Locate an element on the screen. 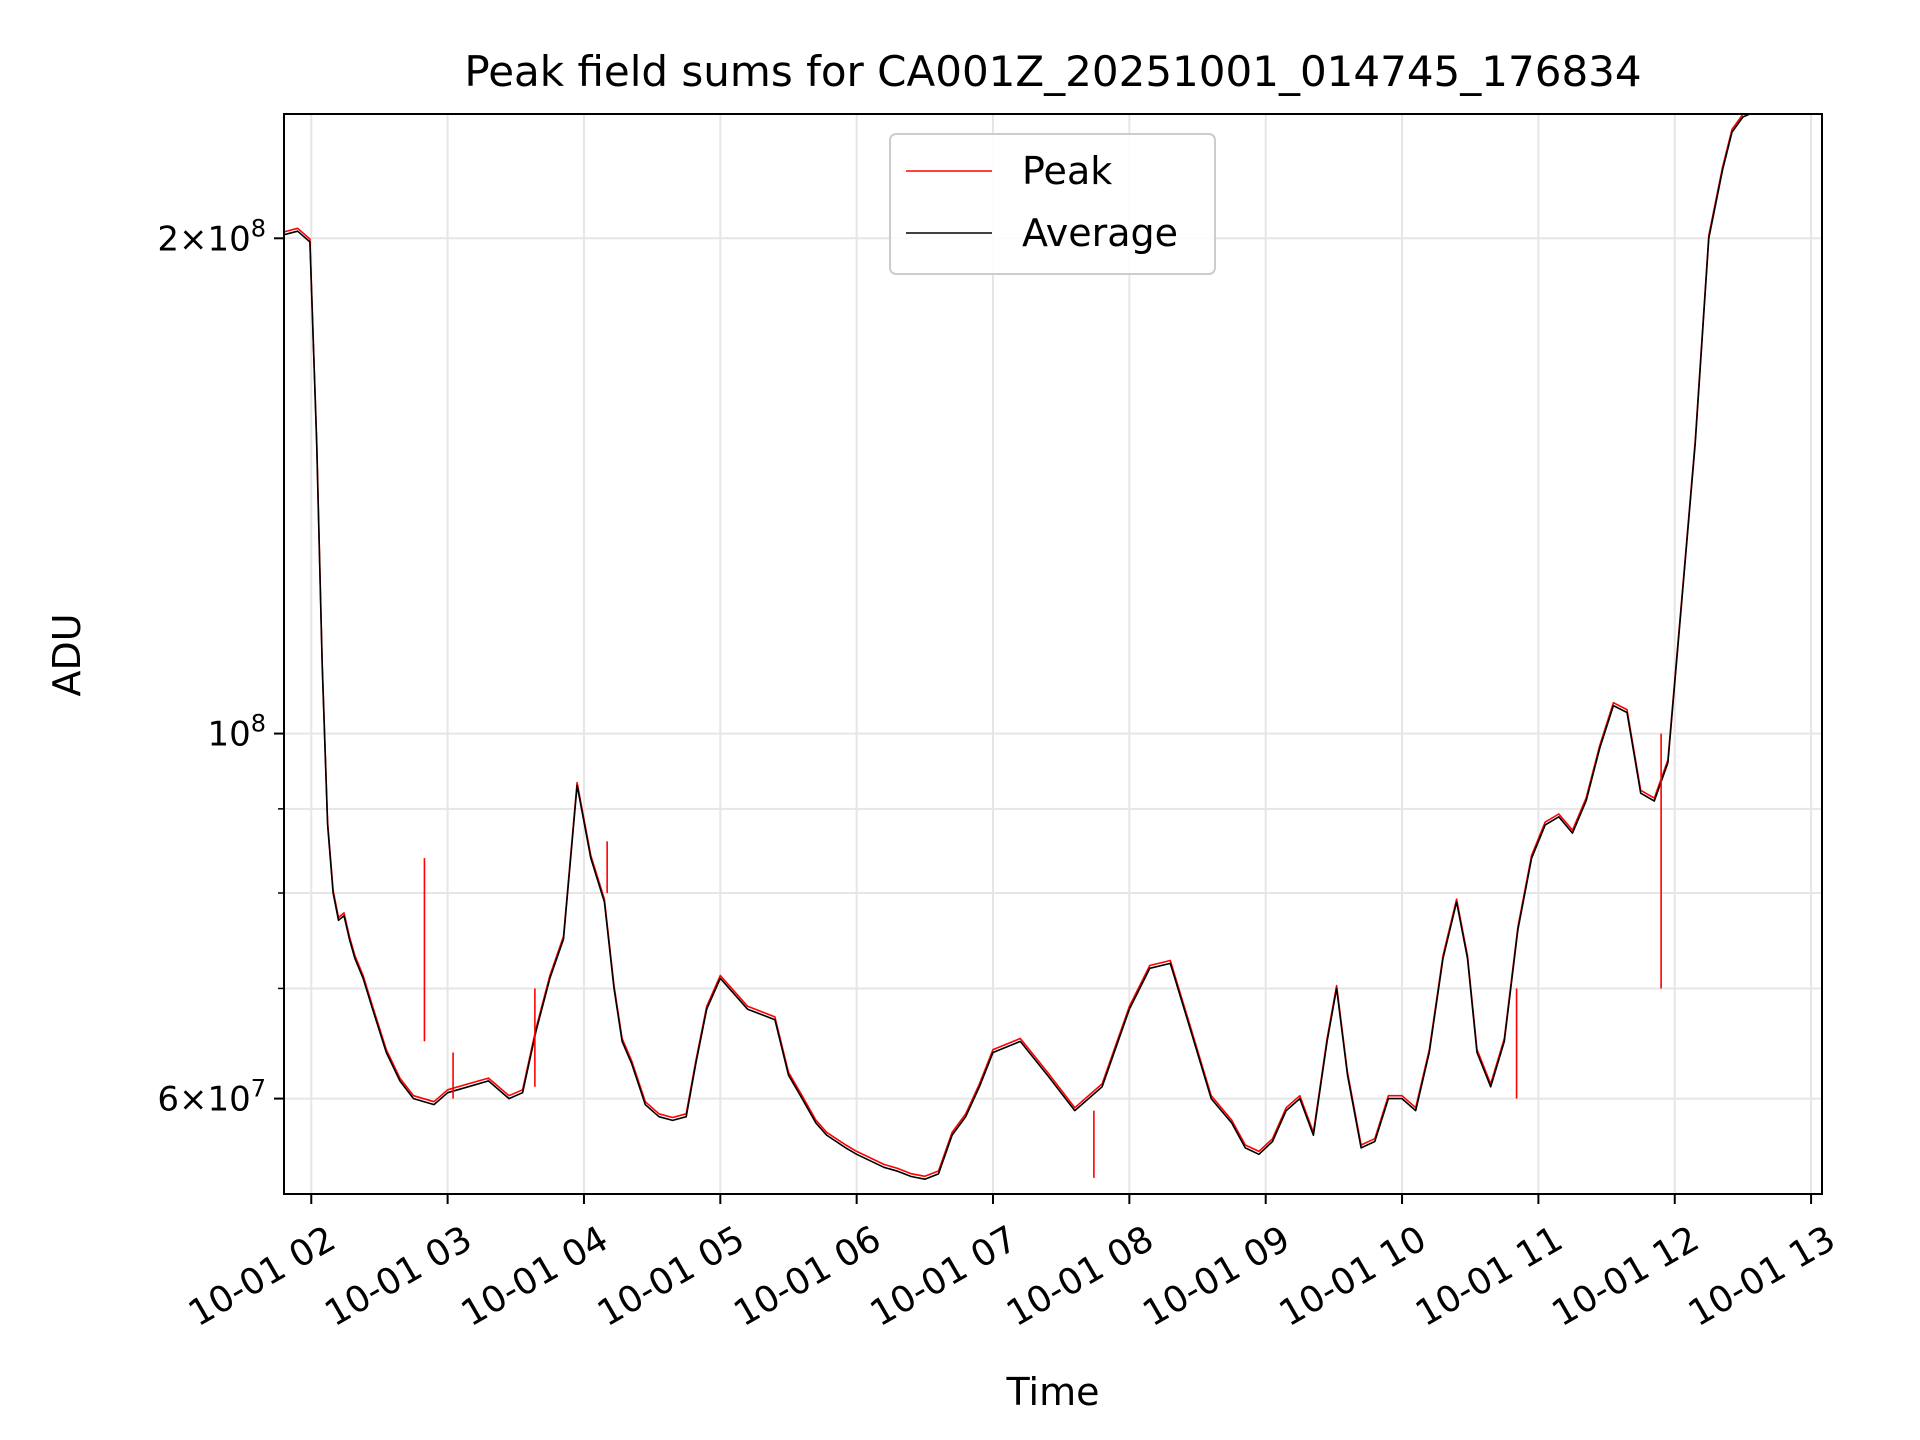 The height and width of the screenshot is (1440, 1920). x-tick-label: 10-01 13 is located at coordinates (1762, 1276).